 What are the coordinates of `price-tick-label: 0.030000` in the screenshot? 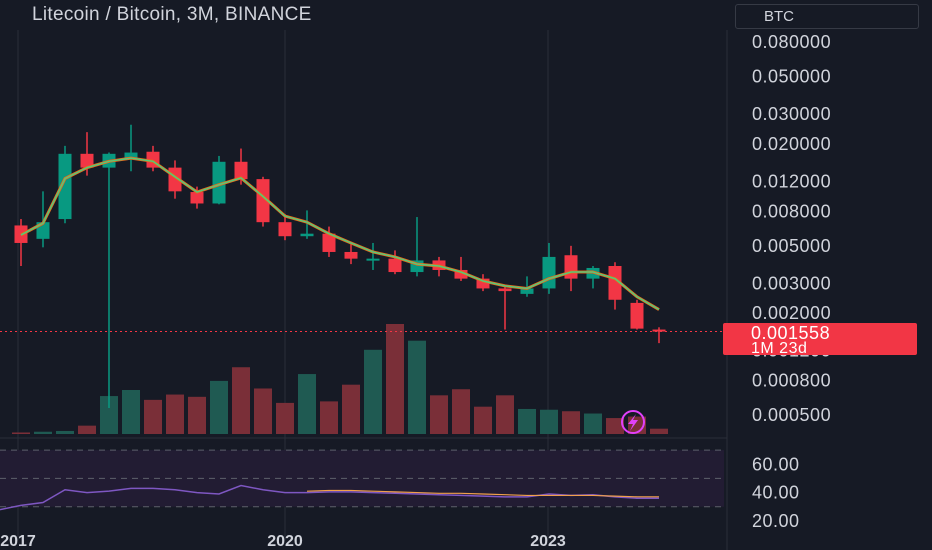 It's located at (791, 114).